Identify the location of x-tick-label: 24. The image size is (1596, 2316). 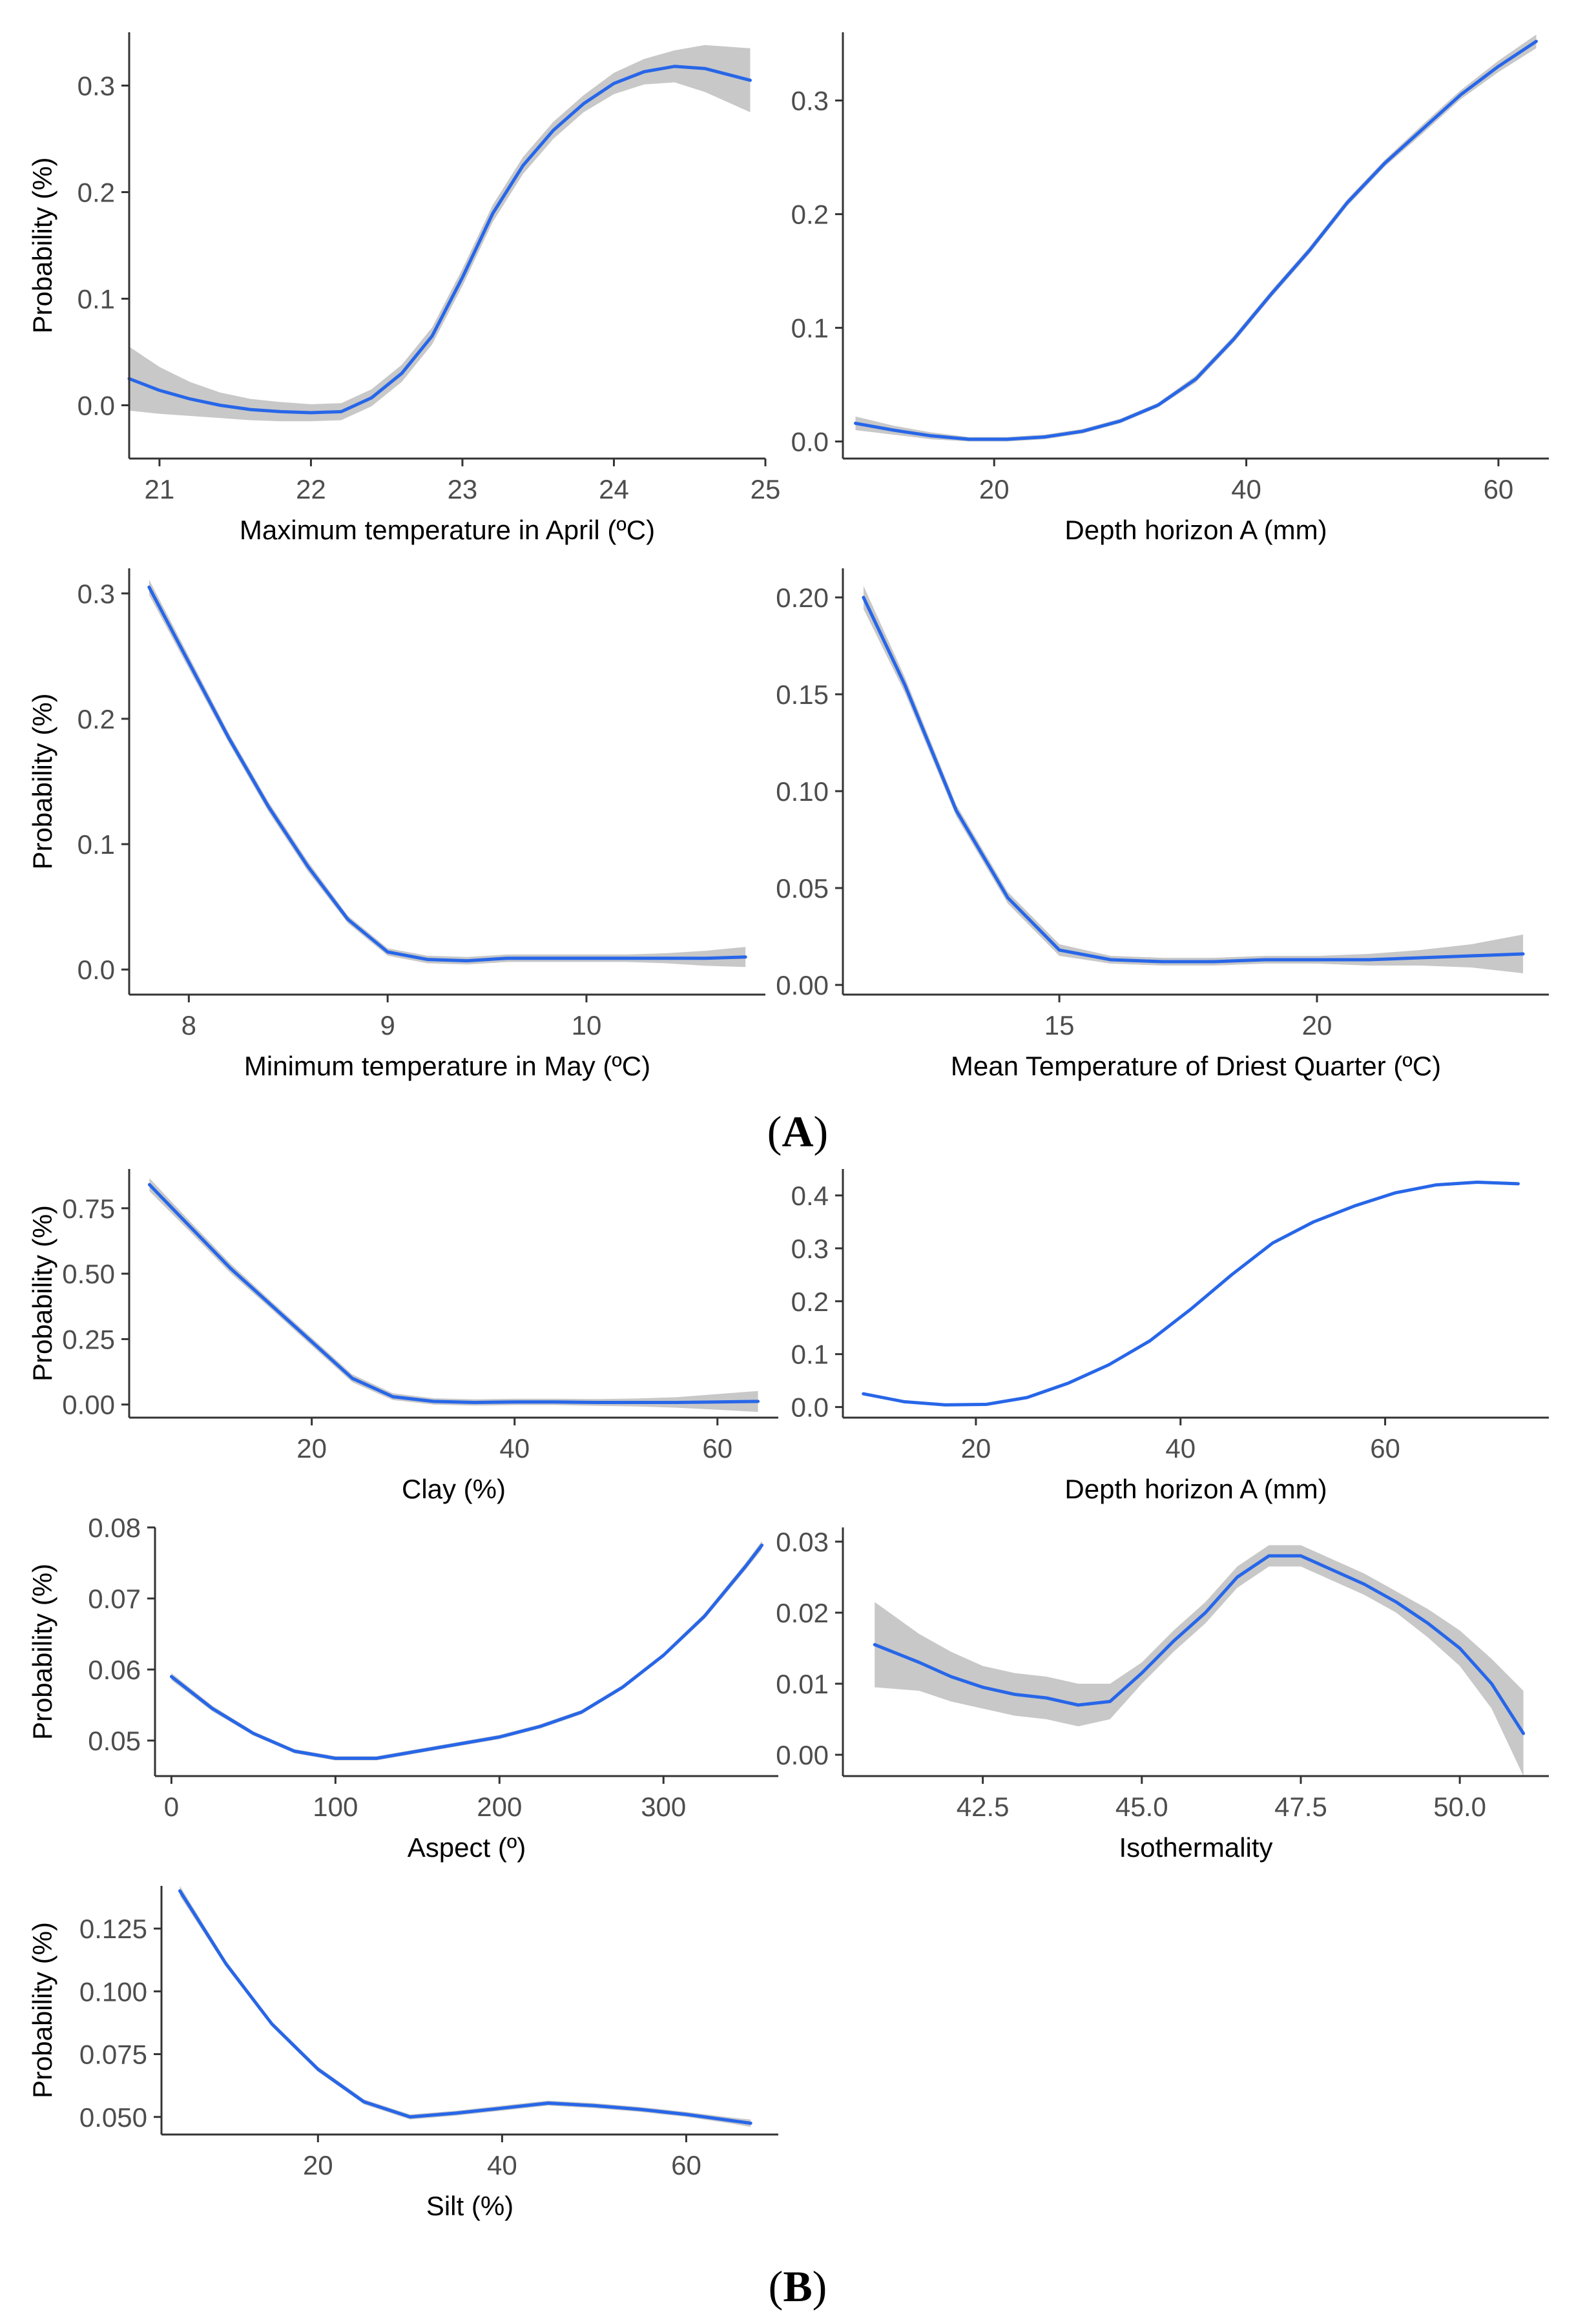
(614, 489).